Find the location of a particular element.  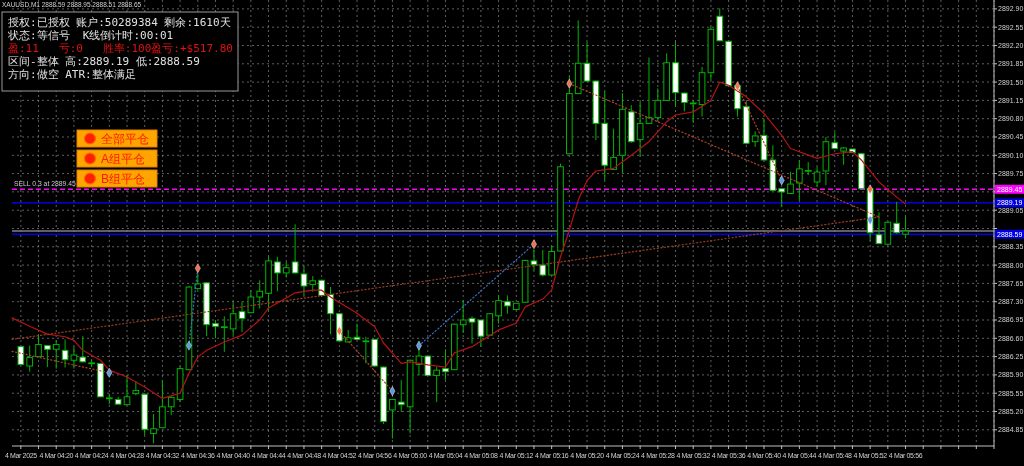

button: A组平仓 is located at coordinates (117, 158).